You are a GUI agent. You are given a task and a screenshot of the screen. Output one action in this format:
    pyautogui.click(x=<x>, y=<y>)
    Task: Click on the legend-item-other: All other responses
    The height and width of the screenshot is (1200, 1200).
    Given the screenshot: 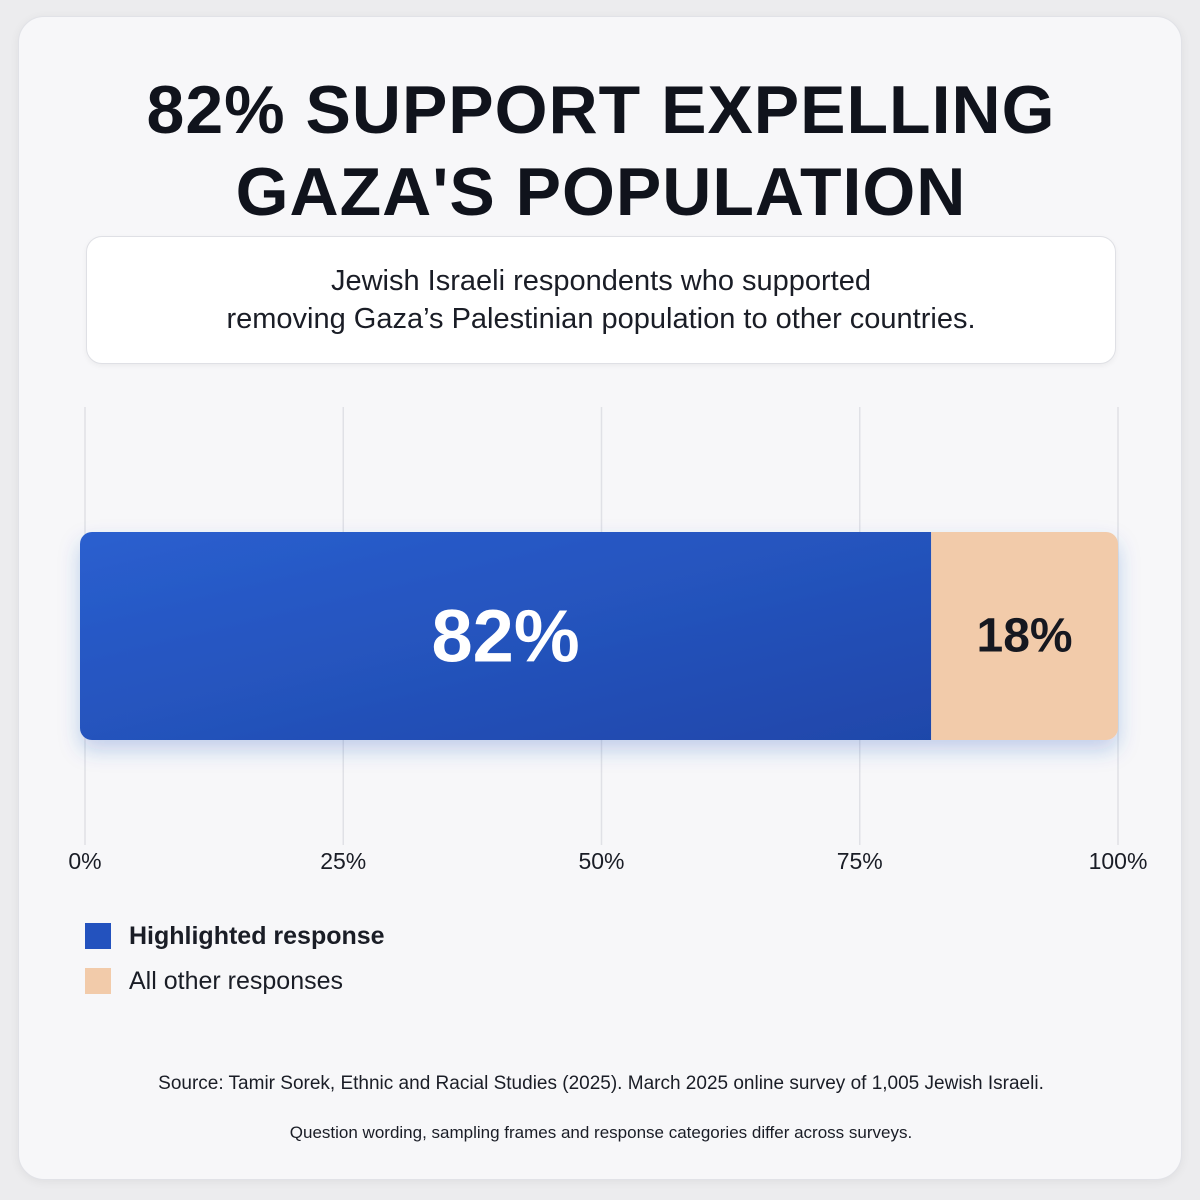 What is the action you would take?
    pyautogui.click(x=235, y=981)
    